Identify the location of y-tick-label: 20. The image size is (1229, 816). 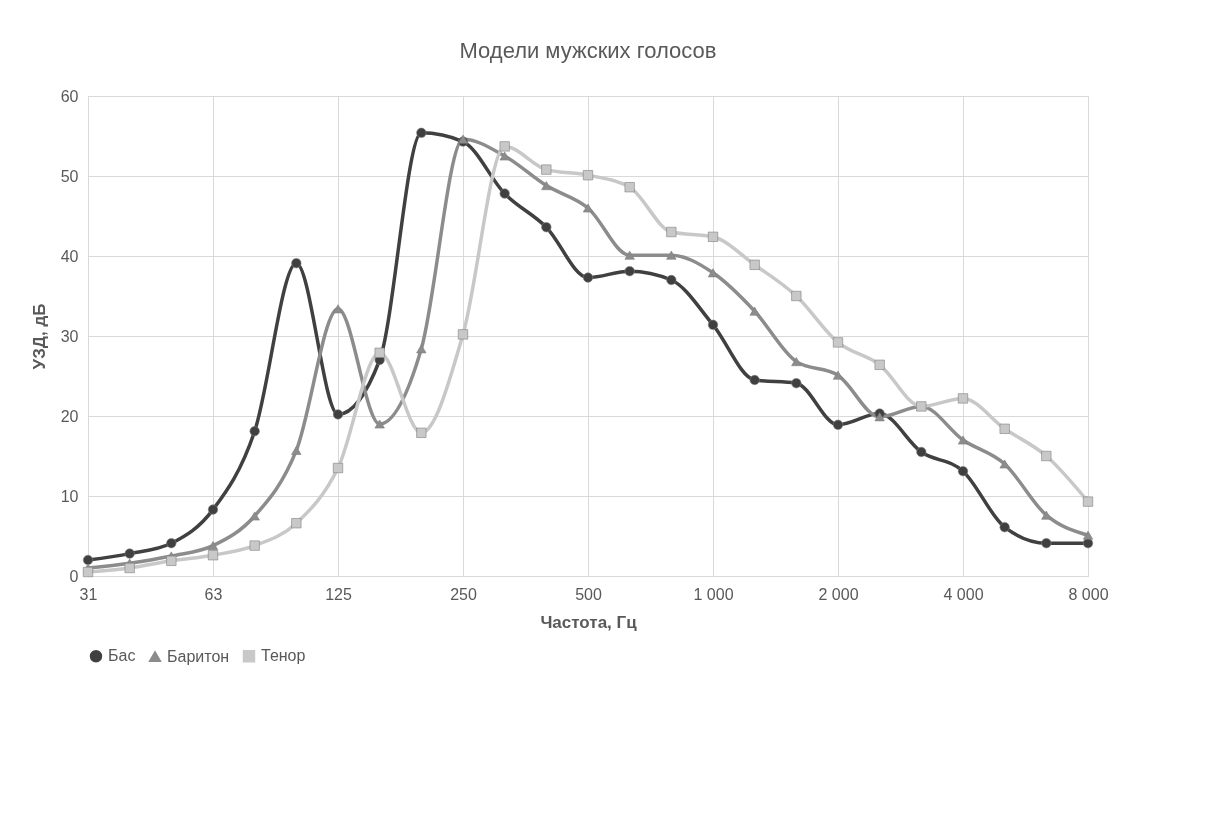
(69, 416).